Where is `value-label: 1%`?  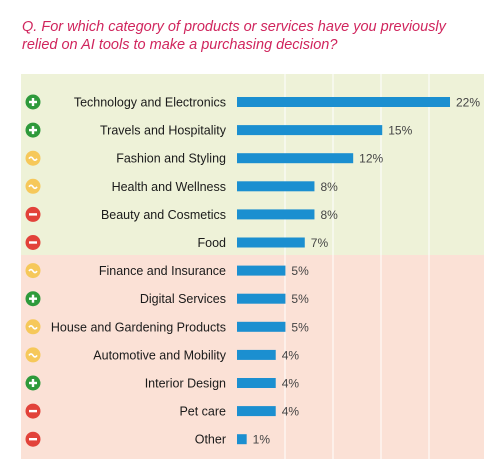 value-label: 1% is located at coordinates (262, 440).